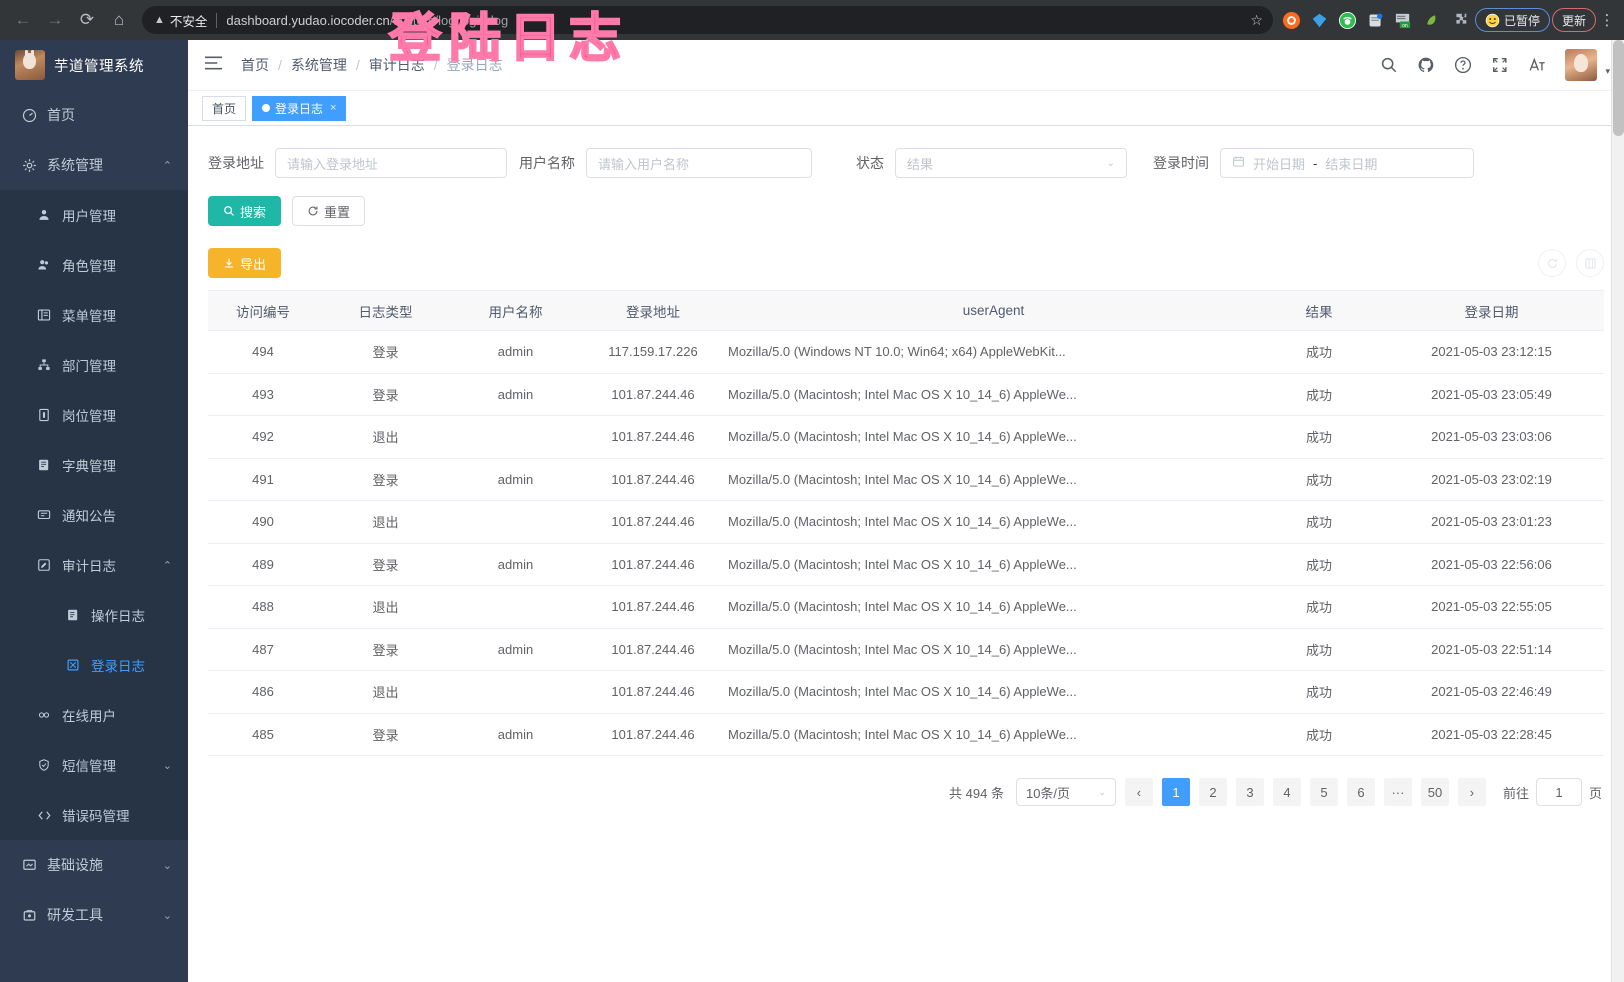 The height and width of the screenshot is (982, 1624). What do you see at coordinates (94, 815) in the screenshot?
I see `sidebar-item-error-code: 错误码管理` at bounding box center [94, 815].